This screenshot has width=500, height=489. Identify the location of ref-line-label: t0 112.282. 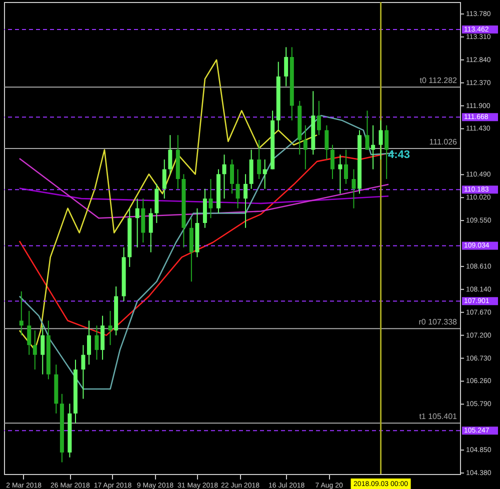
(439, 81).